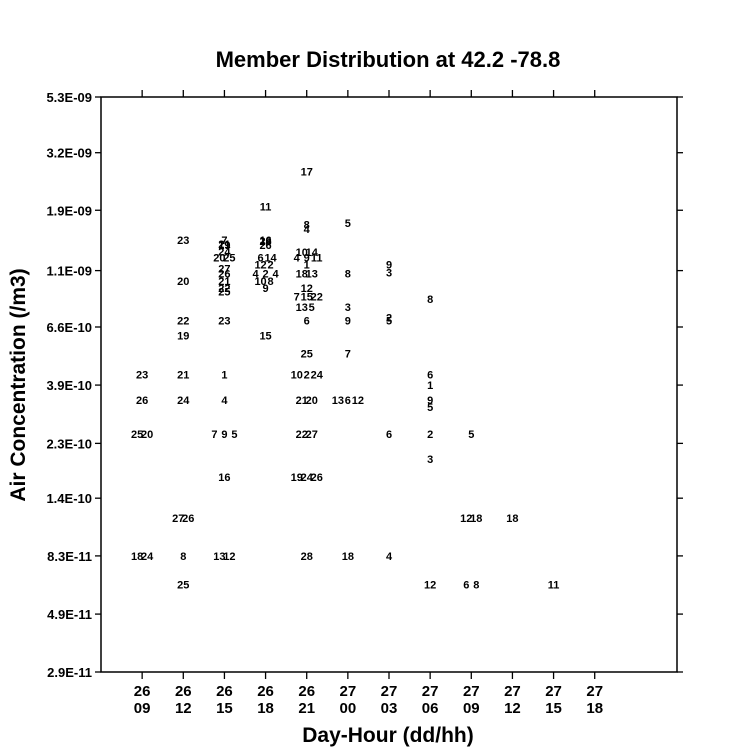 The height and width of the screenshot is (747, 746). What do you see at coordinates (553, 708) in the screenshot?
I see `x-tick-hour-label: 15` at bounding box center [553, 708].